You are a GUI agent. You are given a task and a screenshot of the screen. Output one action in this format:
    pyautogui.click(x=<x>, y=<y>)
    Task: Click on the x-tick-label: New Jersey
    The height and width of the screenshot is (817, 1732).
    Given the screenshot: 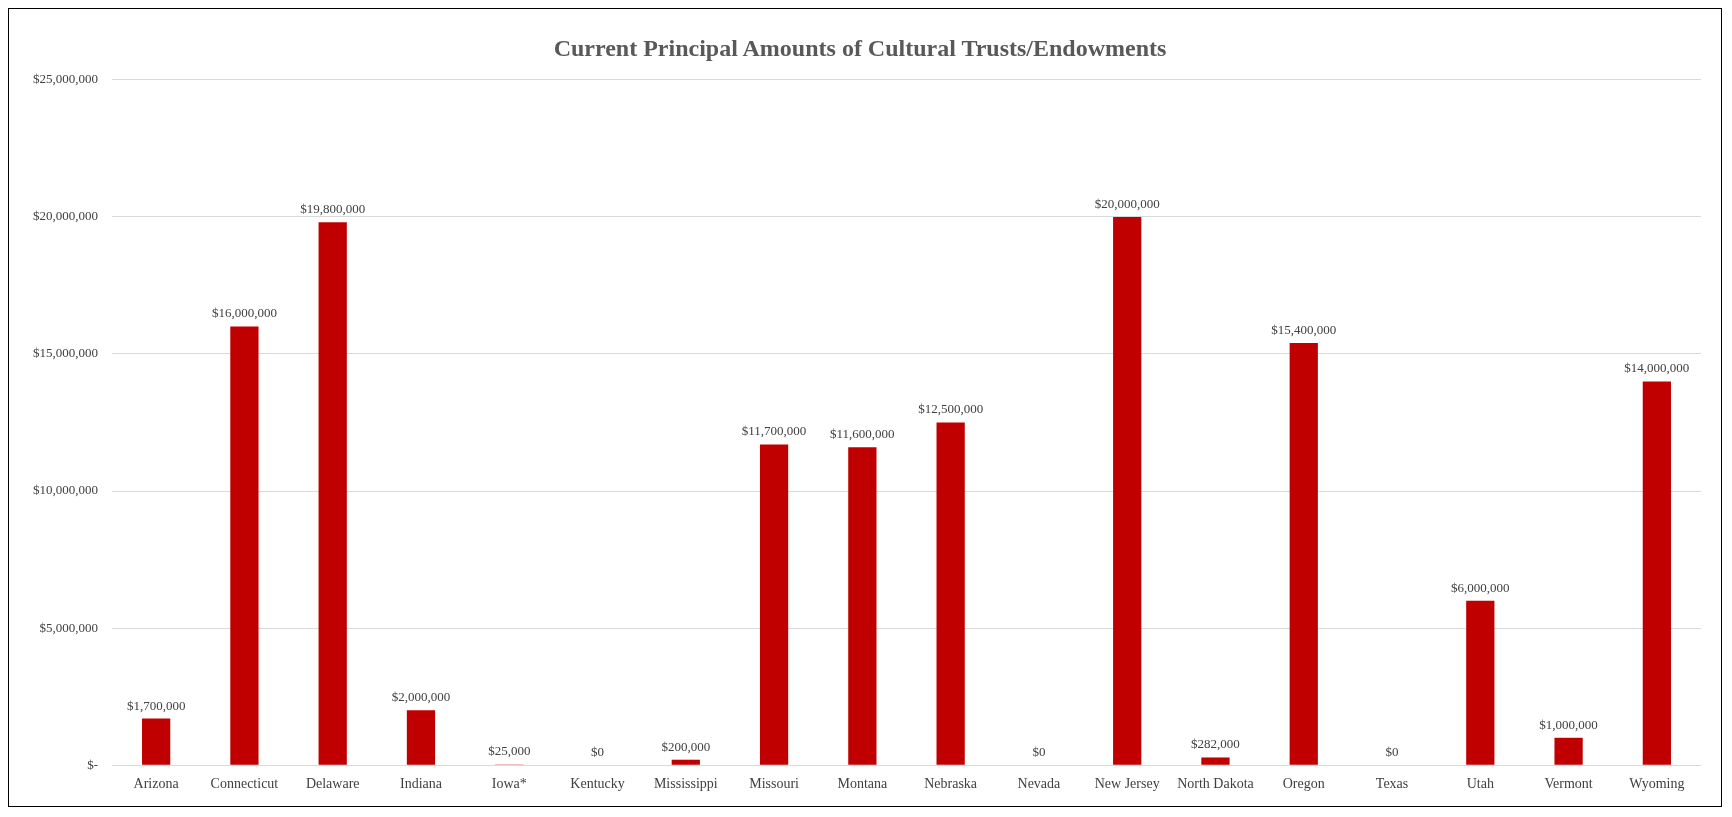 What is the action you would take?
    pyautogui.click(x=1127, y=784)
    